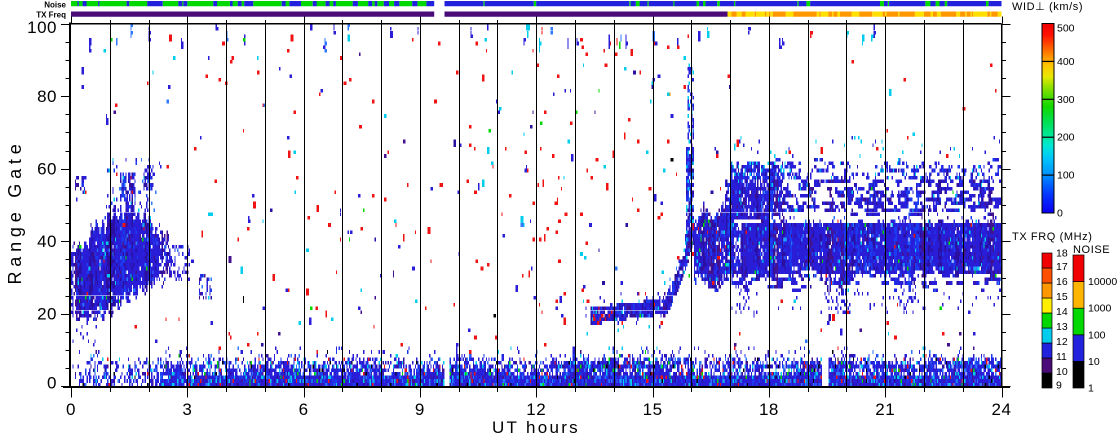 This screenshot has height=435, width=1118. I want to click on svg-text: 6, so click(304, 409).